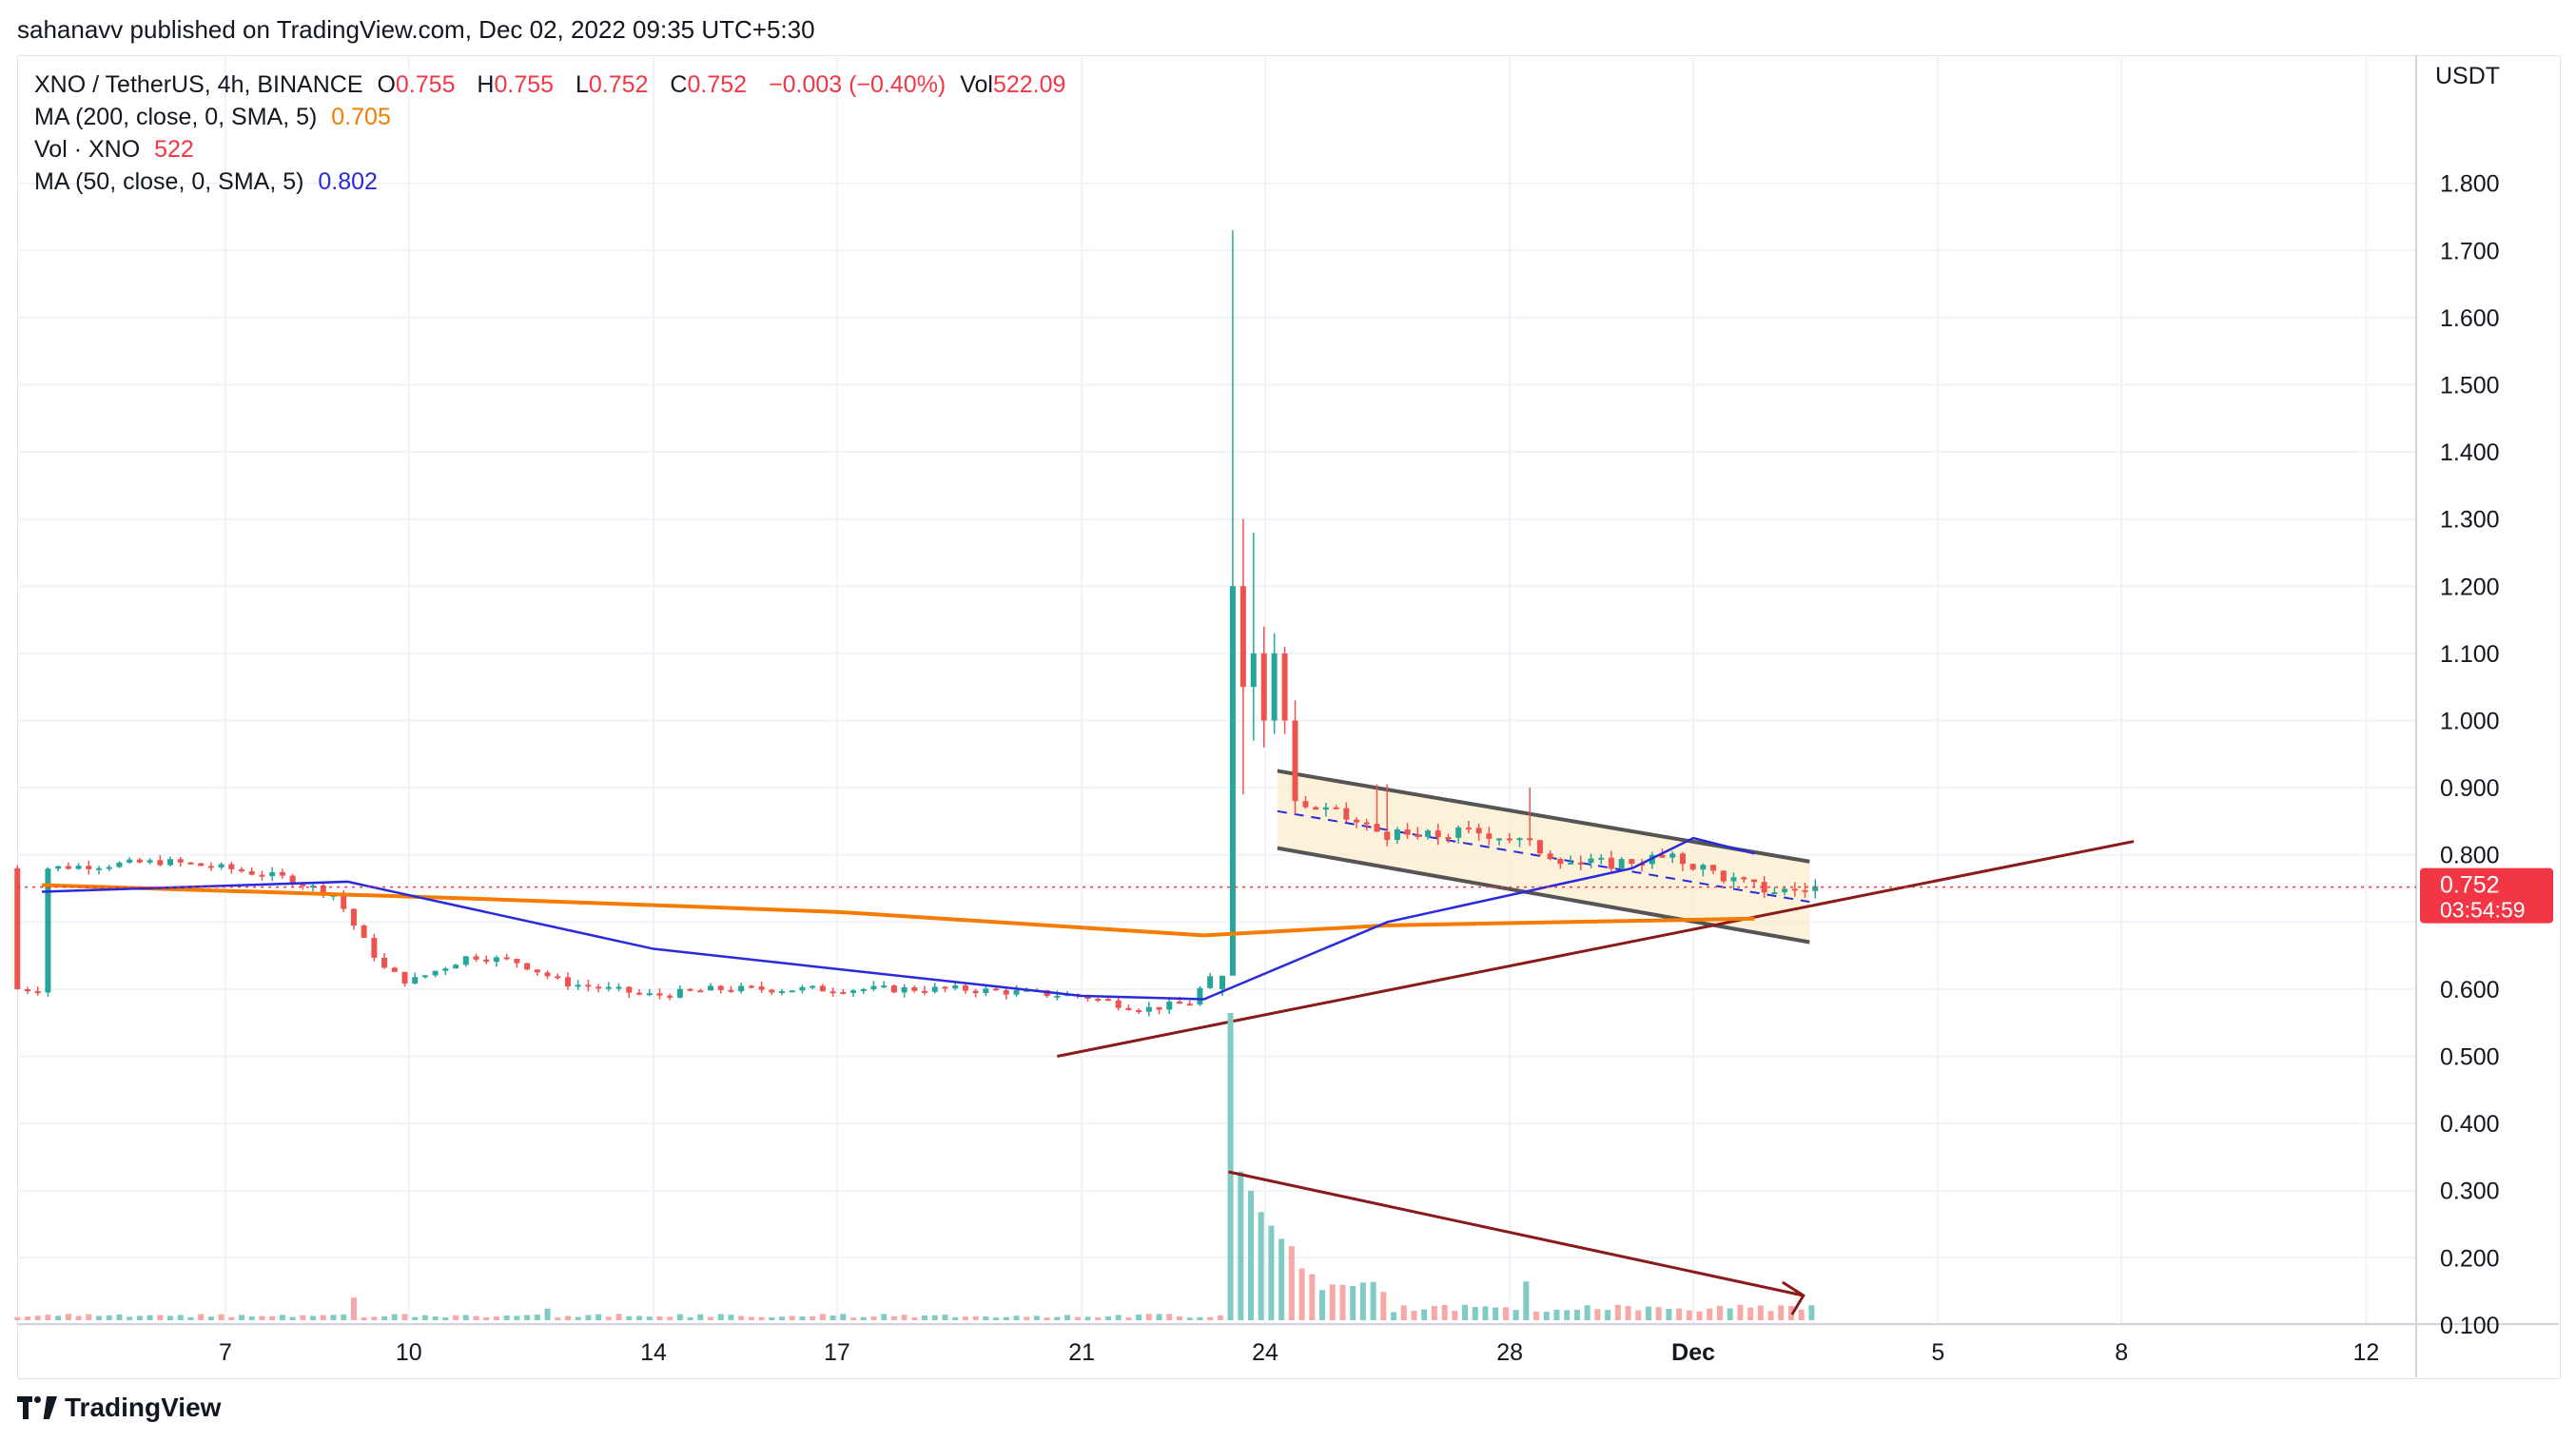 The image size is (2576, 1442). I want to click on current-price-tag, so click(2486, 895).